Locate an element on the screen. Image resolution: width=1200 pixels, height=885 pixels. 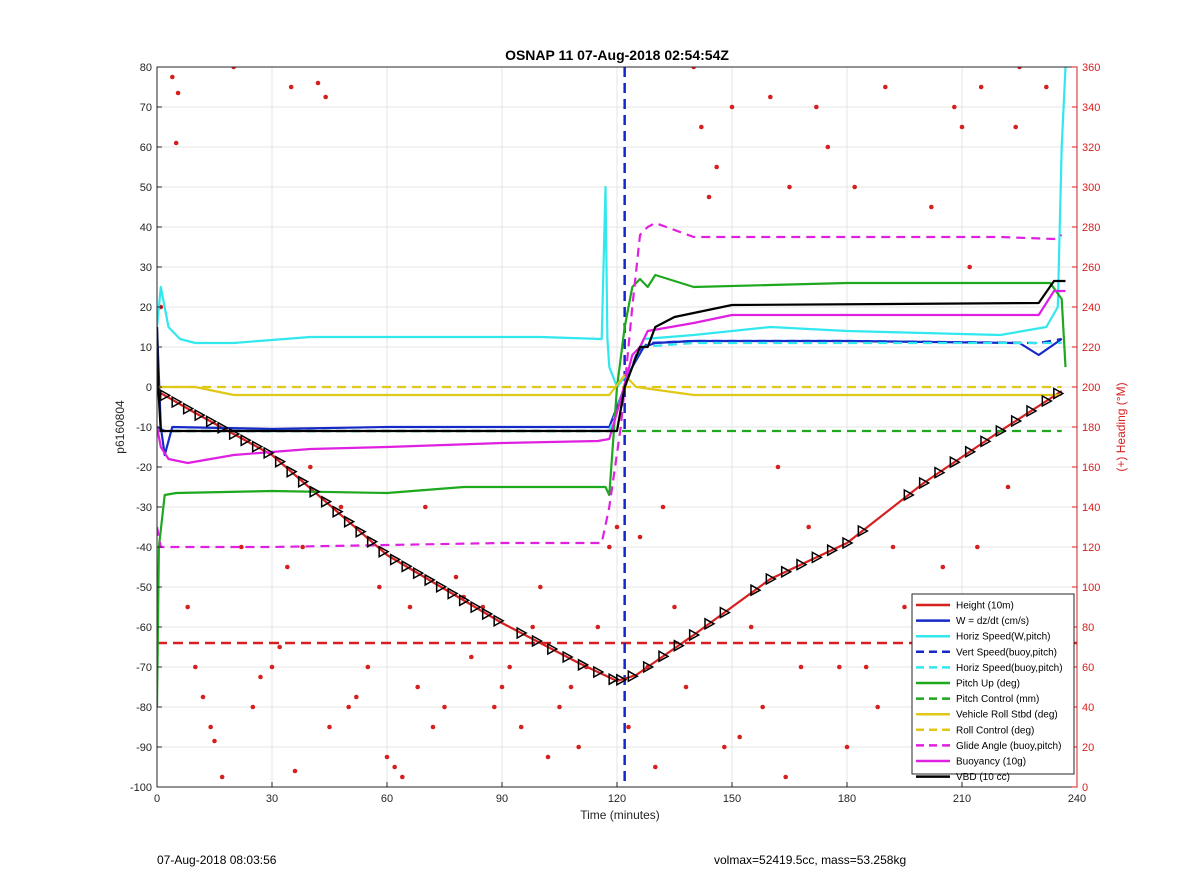
x-tick-label: 150 is located at coordinates (732, 799).